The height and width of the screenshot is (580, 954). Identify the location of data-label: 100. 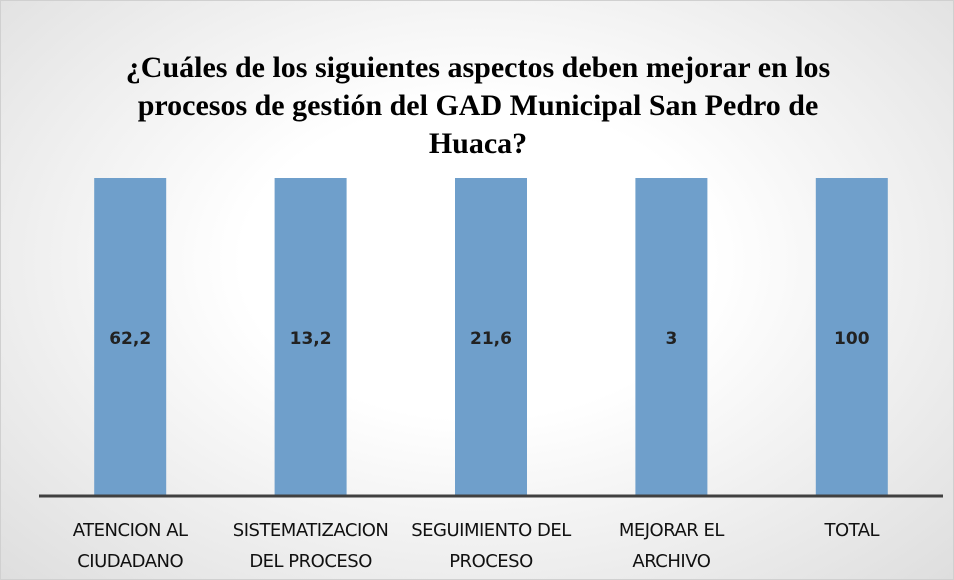
(852, 339).